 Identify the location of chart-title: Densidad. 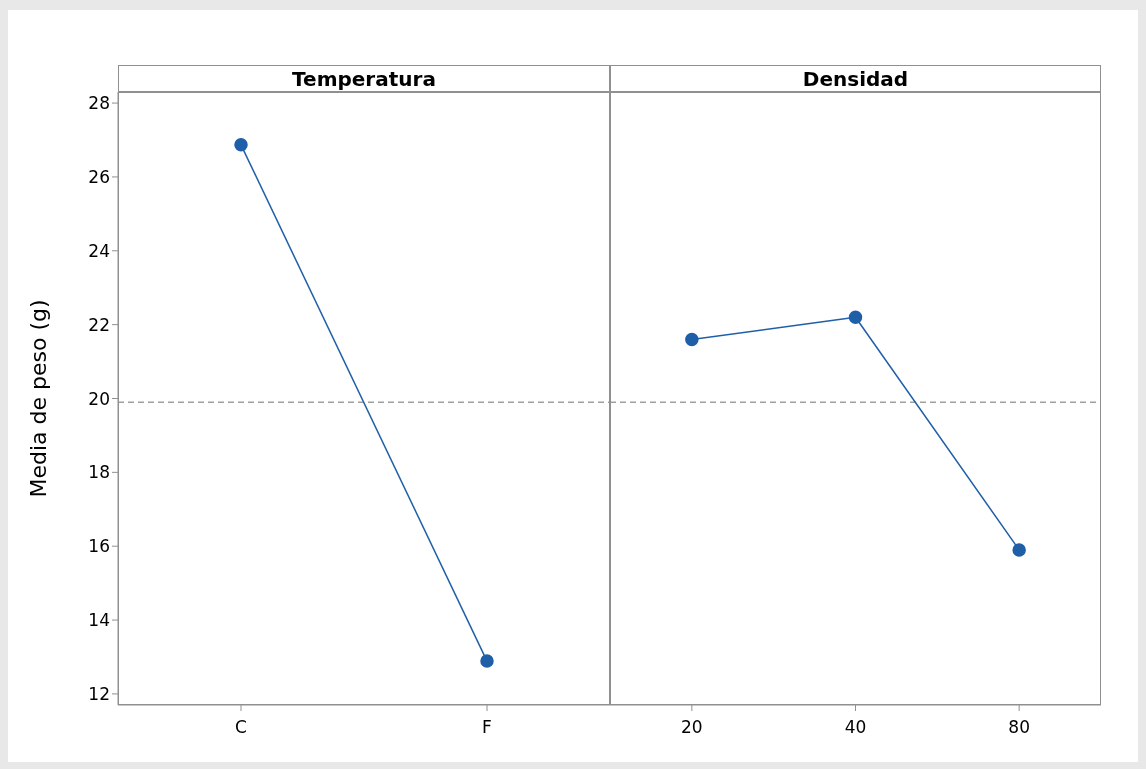
(855, 78).